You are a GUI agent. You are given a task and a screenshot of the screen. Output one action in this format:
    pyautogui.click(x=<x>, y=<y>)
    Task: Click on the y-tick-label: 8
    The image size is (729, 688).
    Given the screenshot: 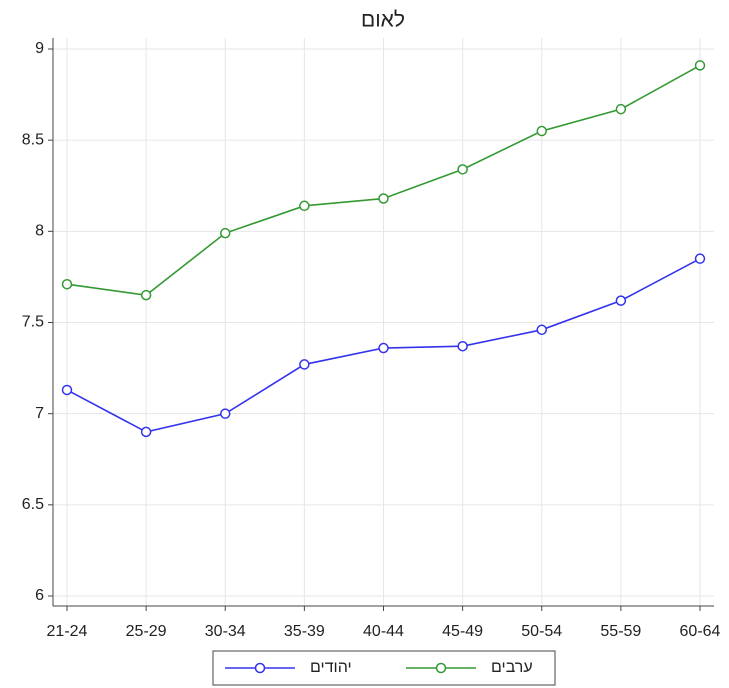 What is the action you would take?
    pyautogui.click(x=39, y=231)
    